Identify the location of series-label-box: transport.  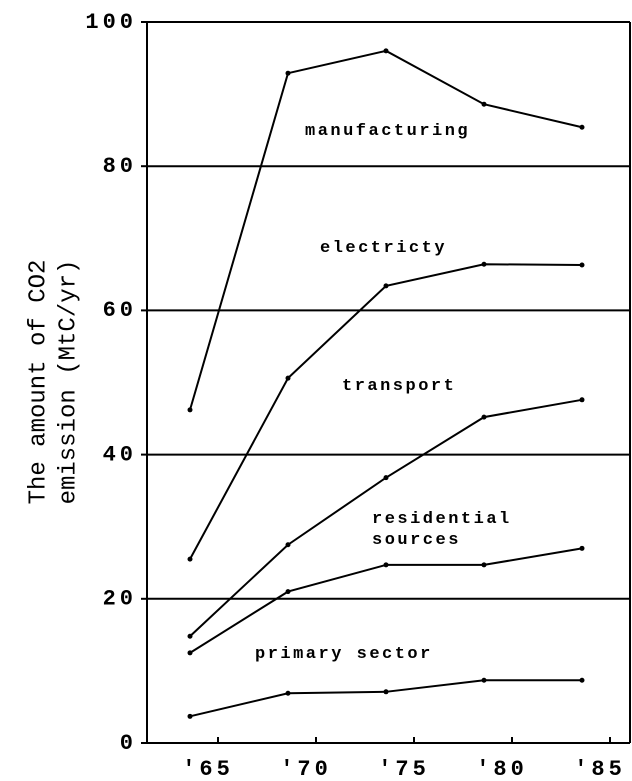
(399, 386).